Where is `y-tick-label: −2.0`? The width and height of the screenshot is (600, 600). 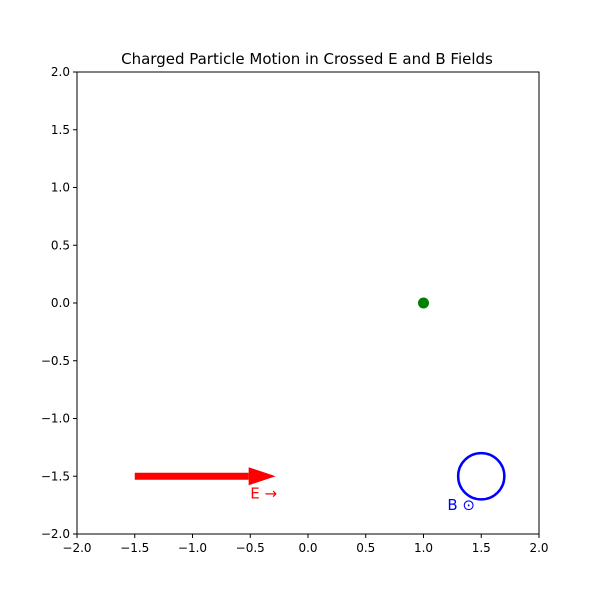
y-tick-label: −2.0 is located at coordinates (55, 534).